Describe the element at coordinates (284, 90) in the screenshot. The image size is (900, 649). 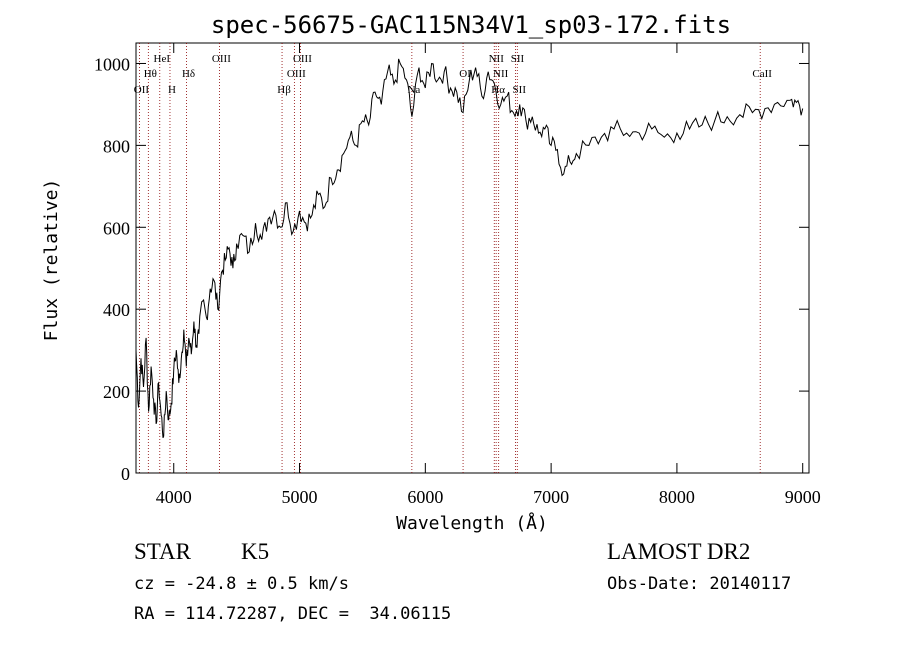
I see `line-label-6: Hβ` at that location.